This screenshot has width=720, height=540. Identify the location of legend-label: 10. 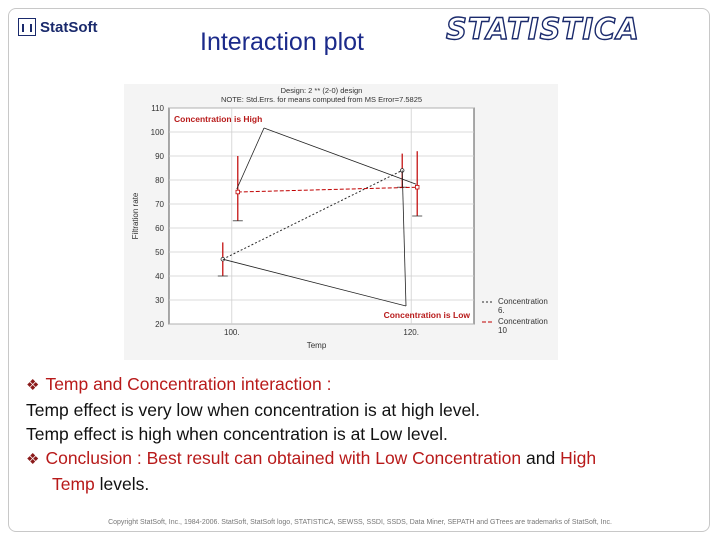
(502, 330).